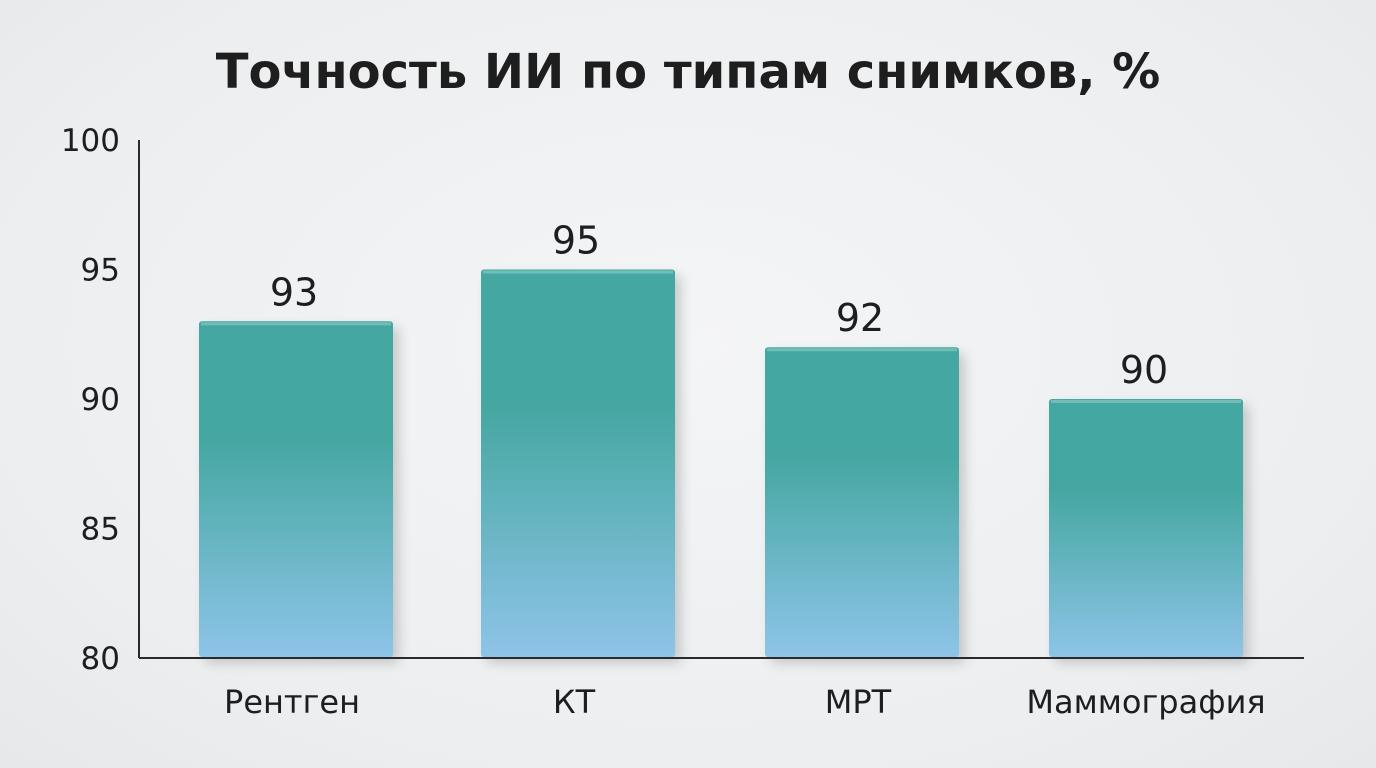 This screenshot has height=768, width=1376. What do you see at coordinates (719, 306) in the screenshot?
I see `data-labels-layer: 93 95 92 90` at bounding box center [719, 306].